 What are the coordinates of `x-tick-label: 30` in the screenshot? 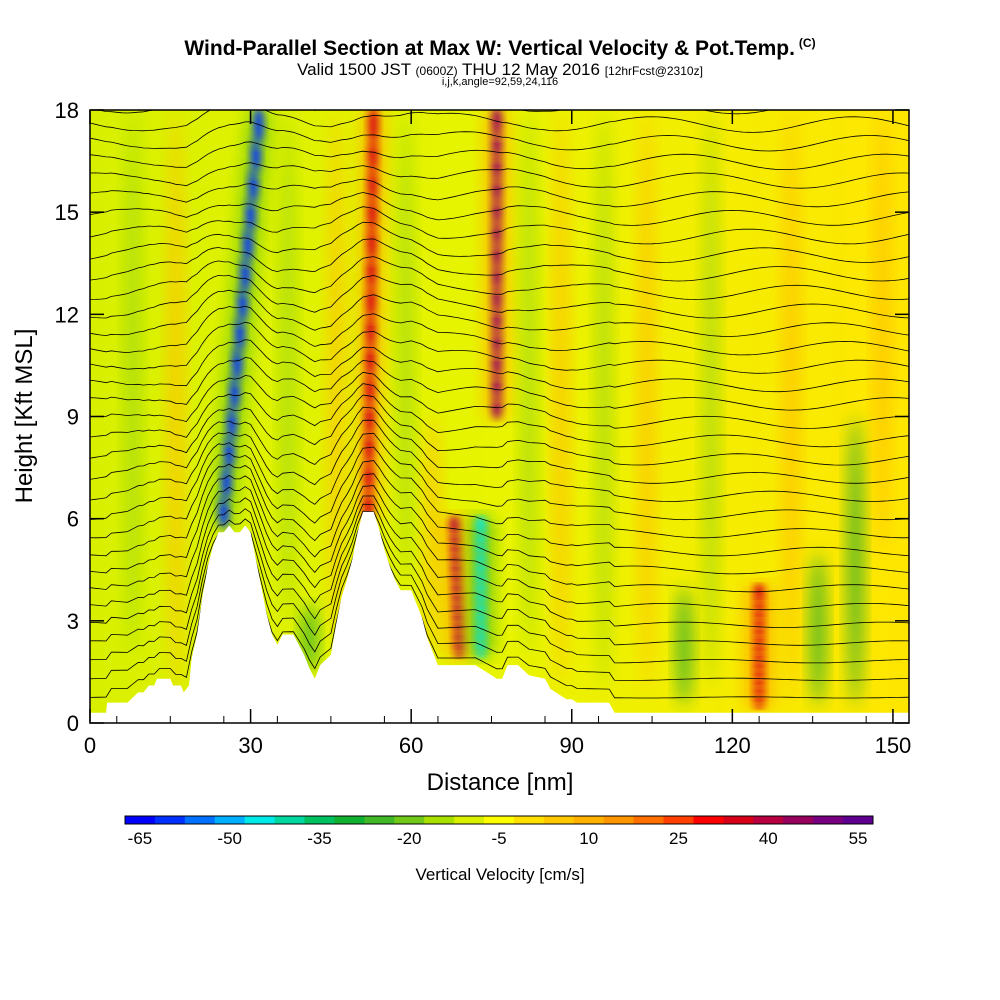 It's located at (250, 745).